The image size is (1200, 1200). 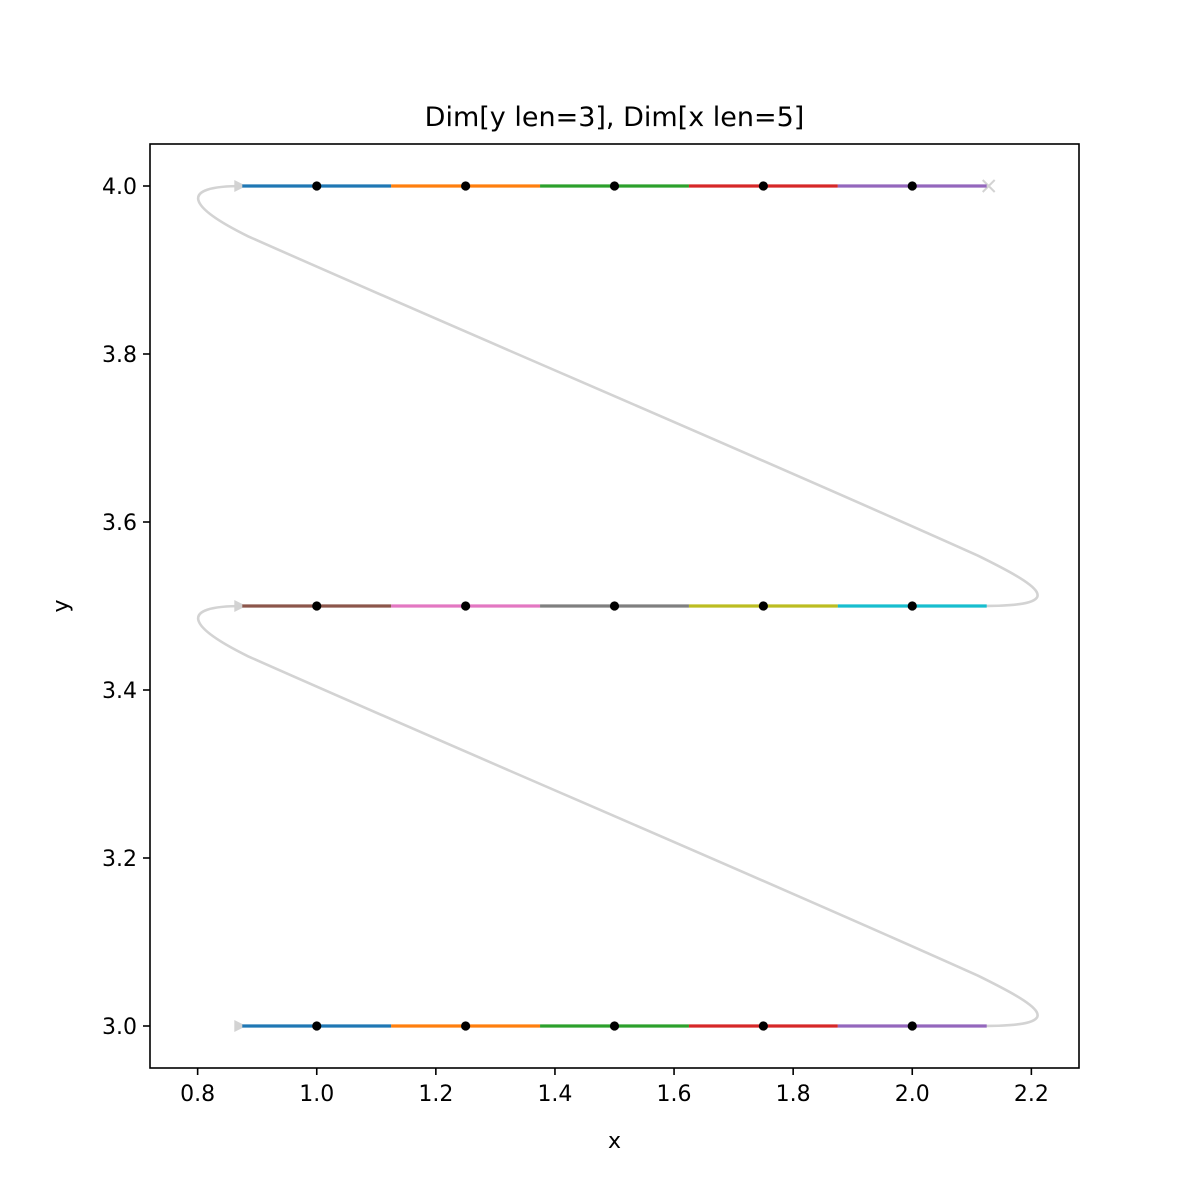 I want to click on x-tick-label: 1.4, so click(x=554, y=1094).